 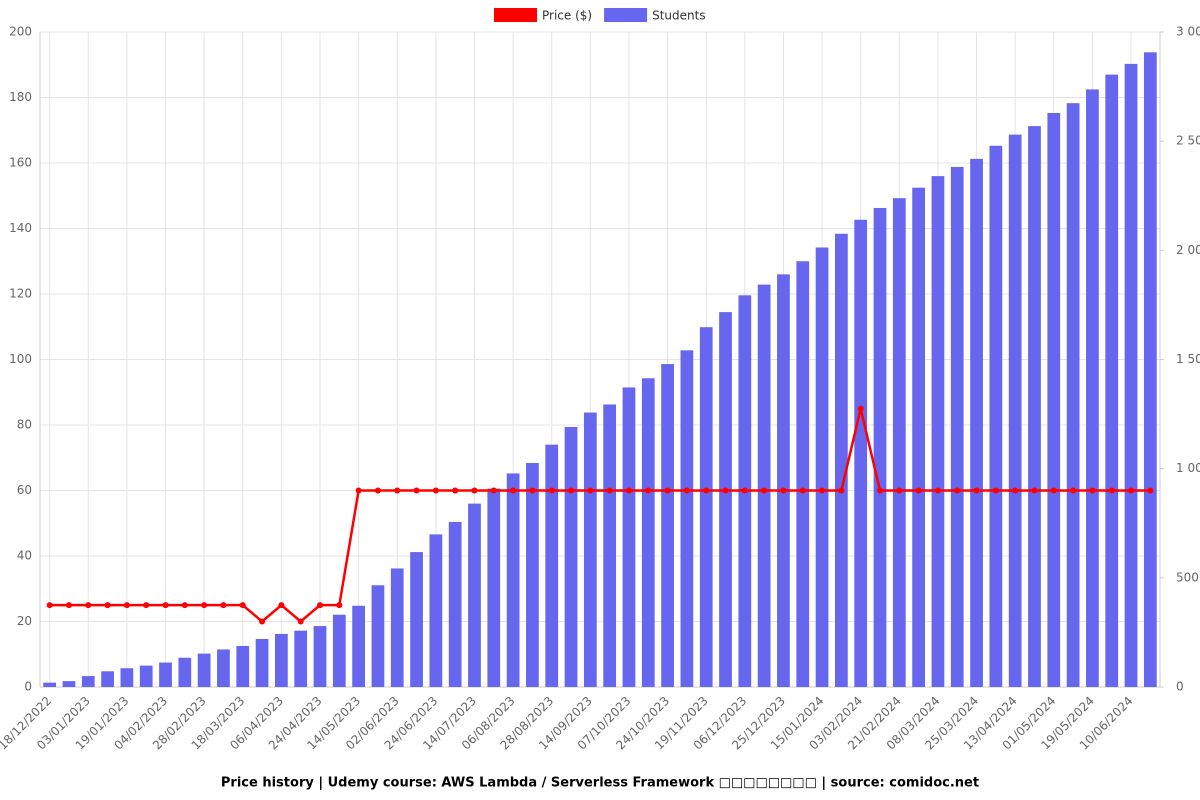 What do you see at coordinates (1188, 141) in the screenshot?
I see `y2-tick-label: 2 500` at bounding box center [1188, 141].